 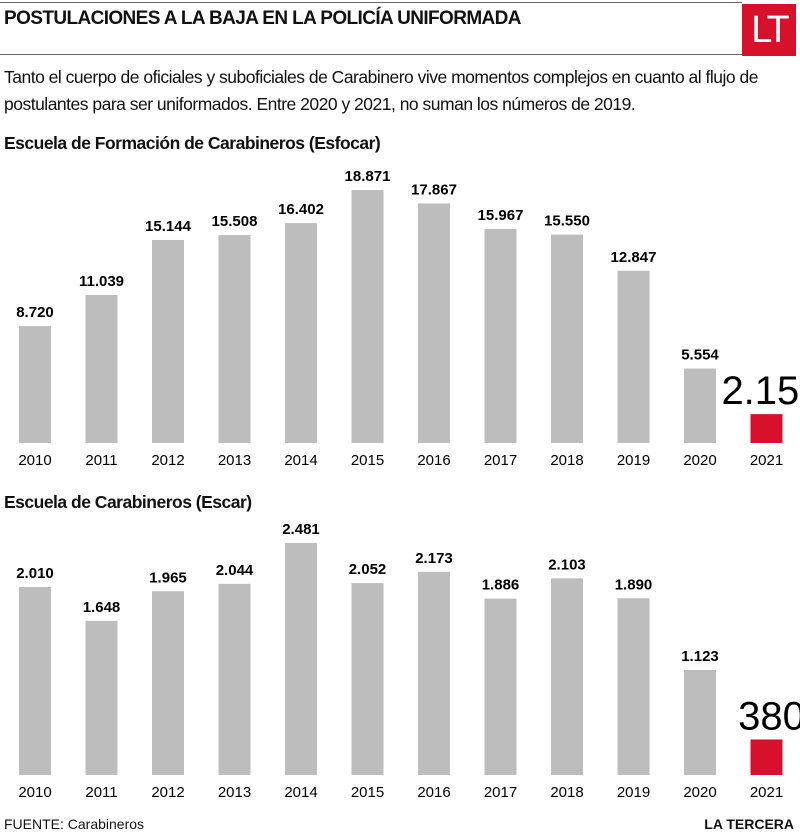 What do you see at coordinates (235, 221) in the screenshot?
I see `data-label-2013: 15.508` at bounding box center [235, 221].